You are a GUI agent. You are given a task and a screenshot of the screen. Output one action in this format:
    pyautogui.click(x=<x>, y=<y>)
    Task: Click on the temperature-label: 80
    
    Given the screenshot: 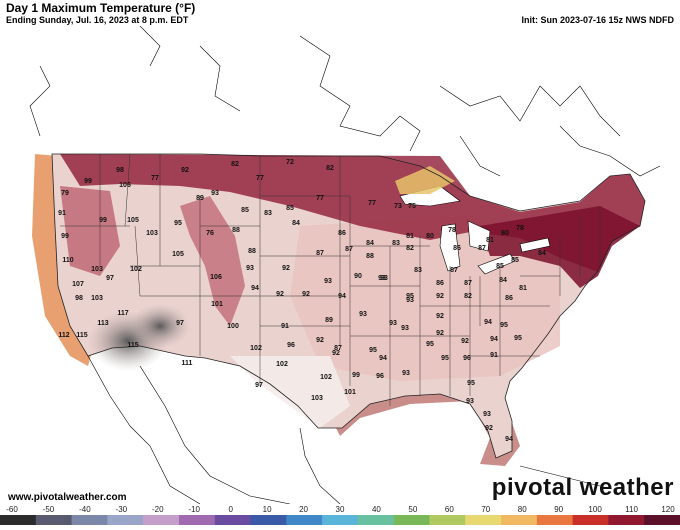 What is the action you would take?
    pyautogui.click(x=505, y=233)
    